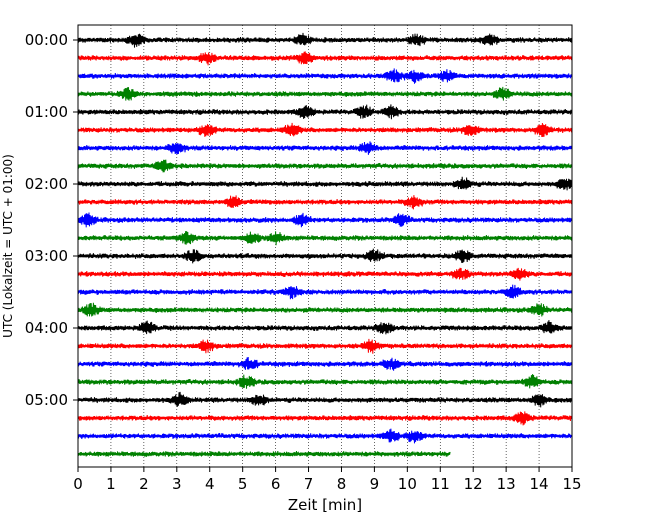 This screenshot has width=650, height=524. What do you see at coordinates (46, 184) in the screenshot?
I see `y-tick-label: 02:00` at bounding box center [46, 184].